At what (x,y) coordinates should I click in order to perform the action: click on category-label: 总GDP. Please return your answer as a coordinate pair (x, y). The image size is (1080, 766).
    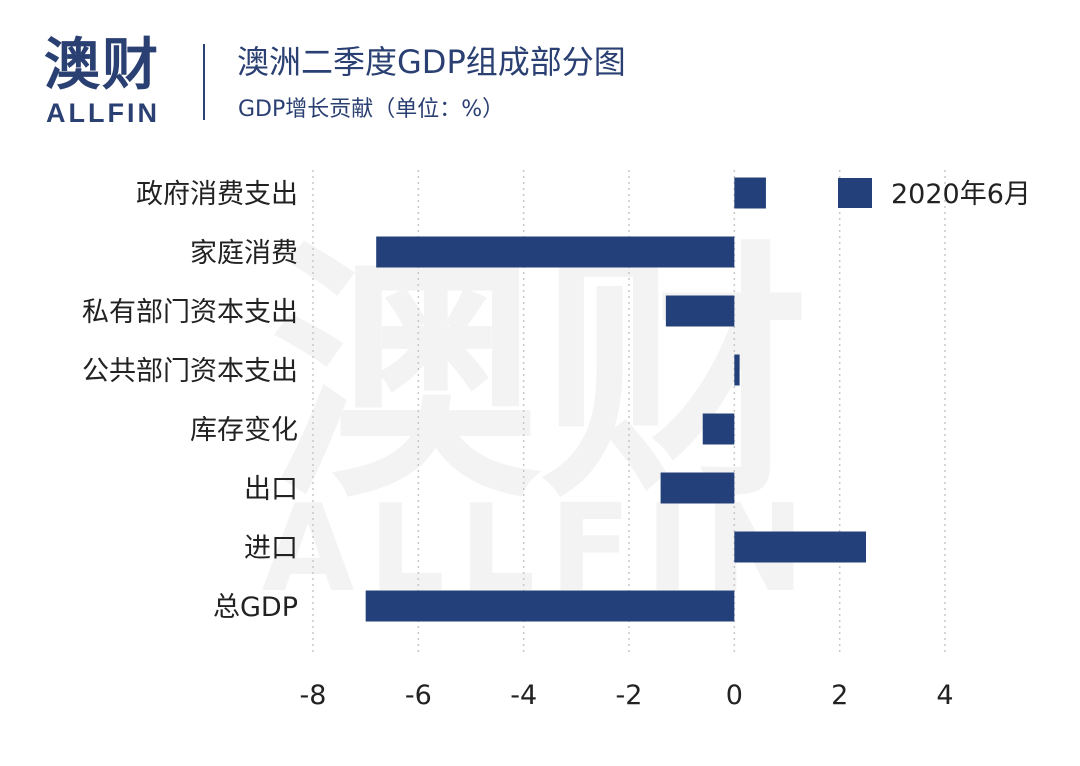
    Looking at the image, I should click on (255, 607).